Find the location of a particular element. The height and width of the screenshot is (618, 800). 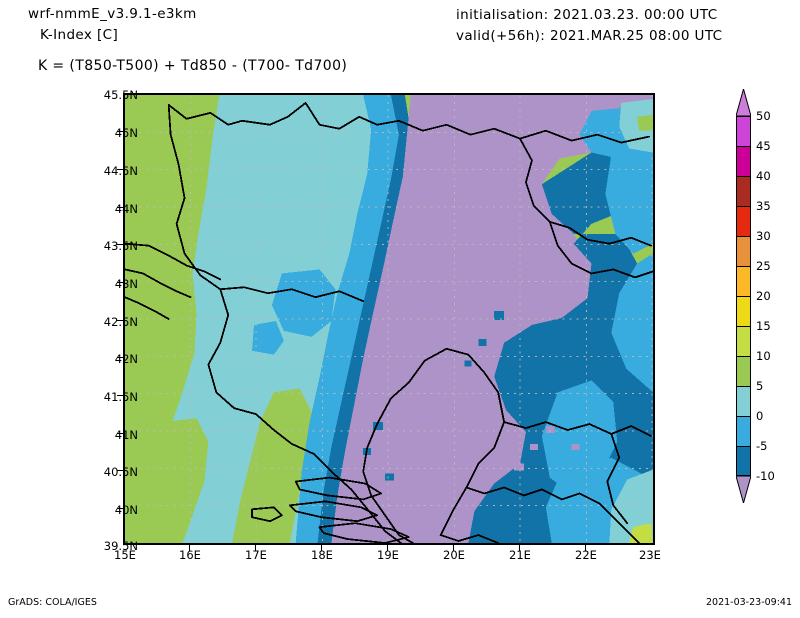

xtick-label: 16E is located at coordinates (190, 555).